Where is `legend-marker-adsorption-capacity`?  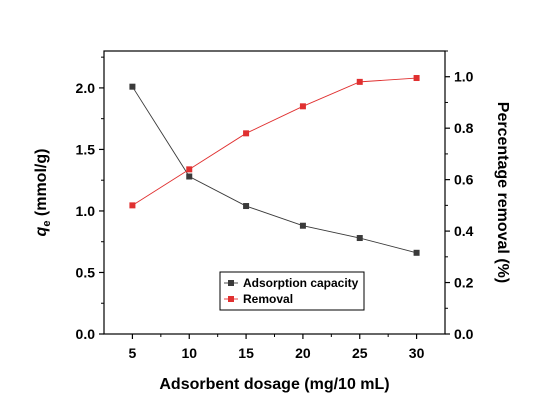
legend-marker-adsorption-capacity is located at coordinates (231, 283).